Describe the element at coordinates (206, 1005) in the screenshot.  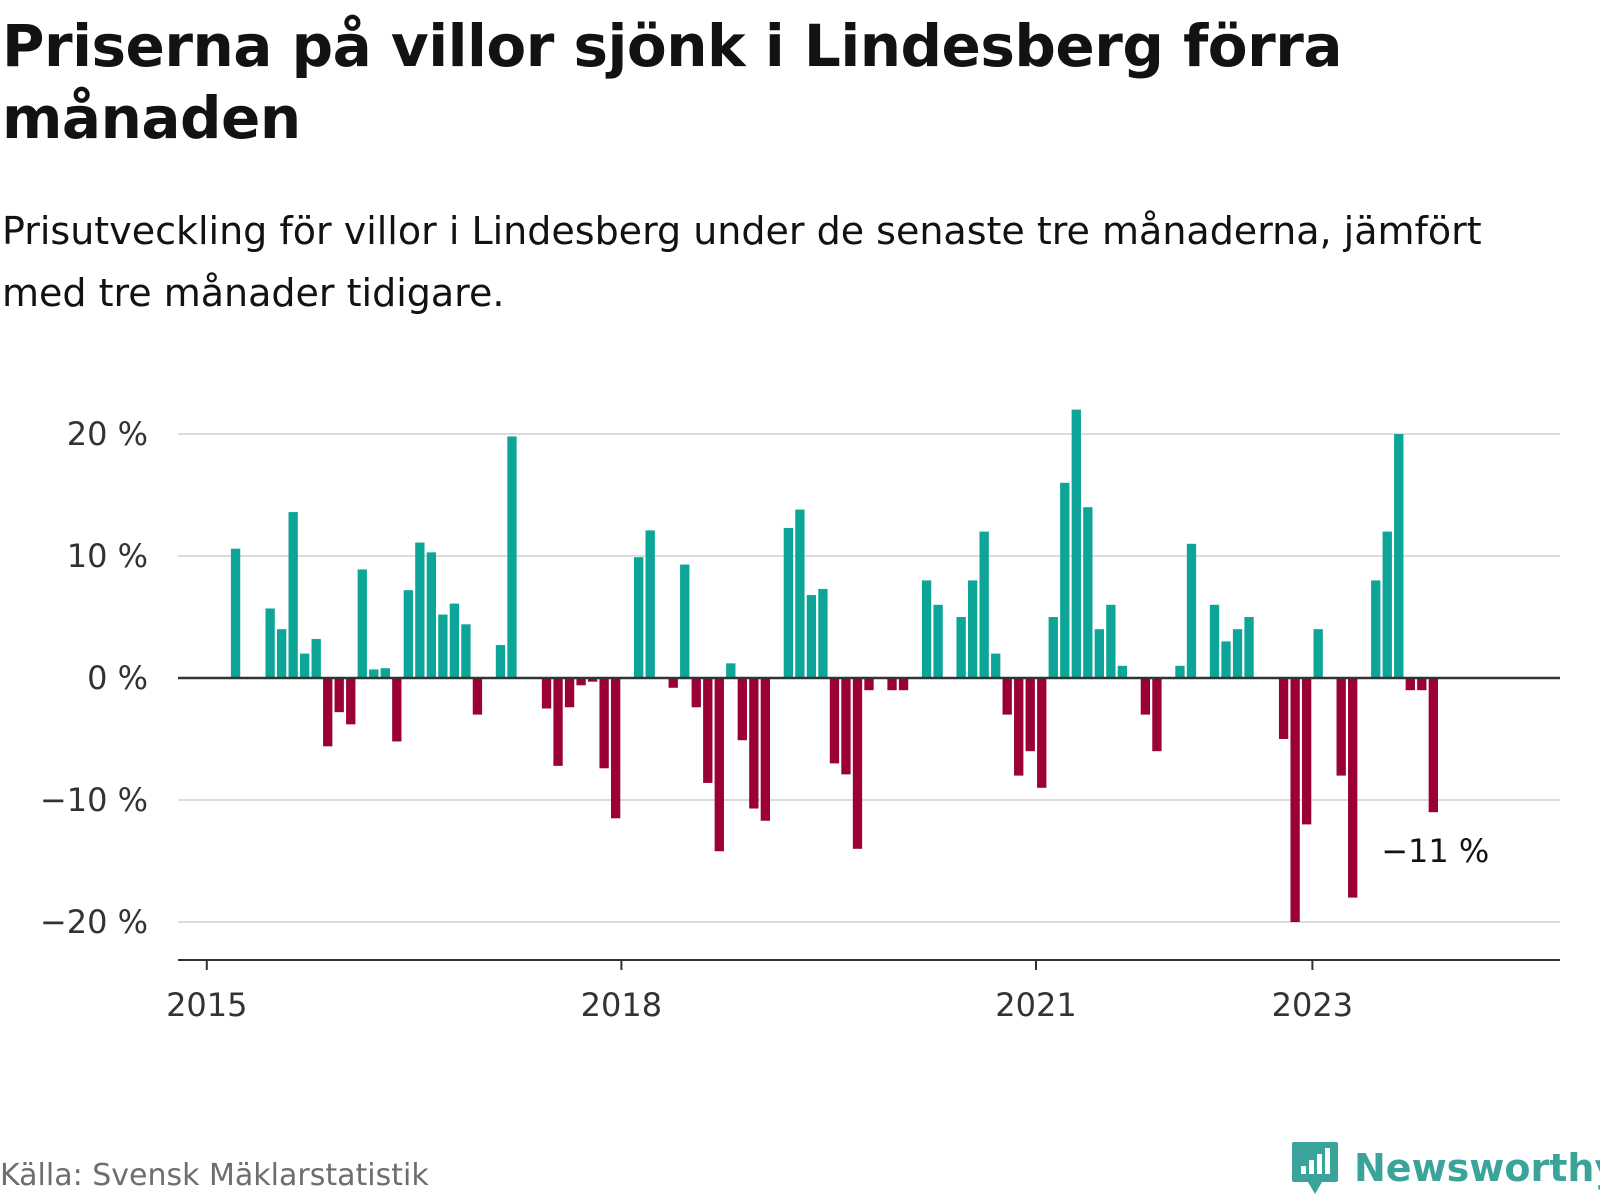
I see `x-tick-label: 2015` at that location.